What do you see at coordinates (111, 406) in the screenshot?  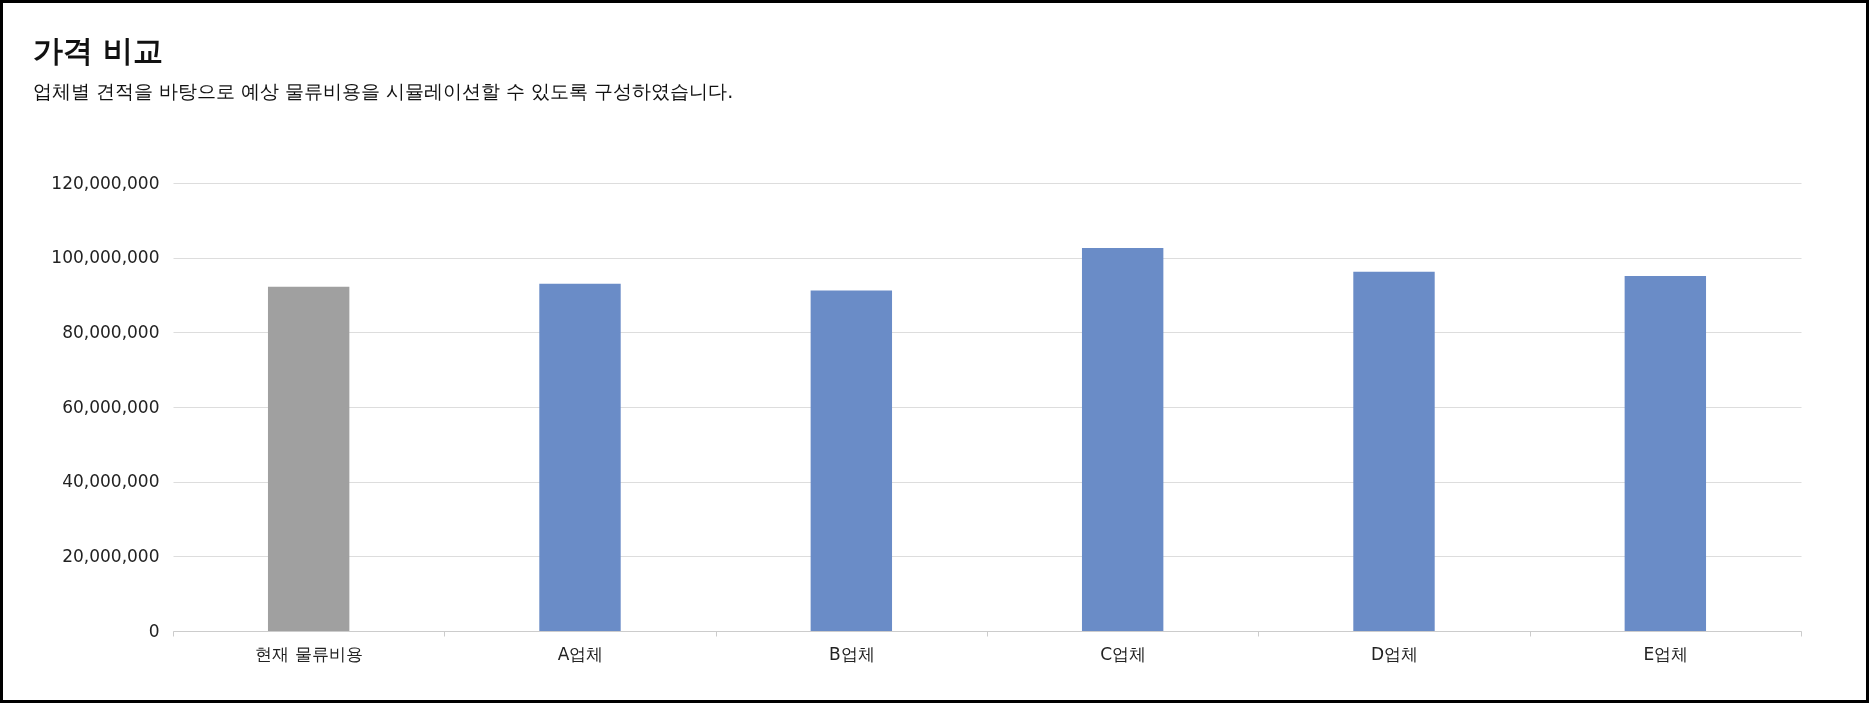 I see `y-tick-label: 60,000,000` at bounding box center [111, 406].